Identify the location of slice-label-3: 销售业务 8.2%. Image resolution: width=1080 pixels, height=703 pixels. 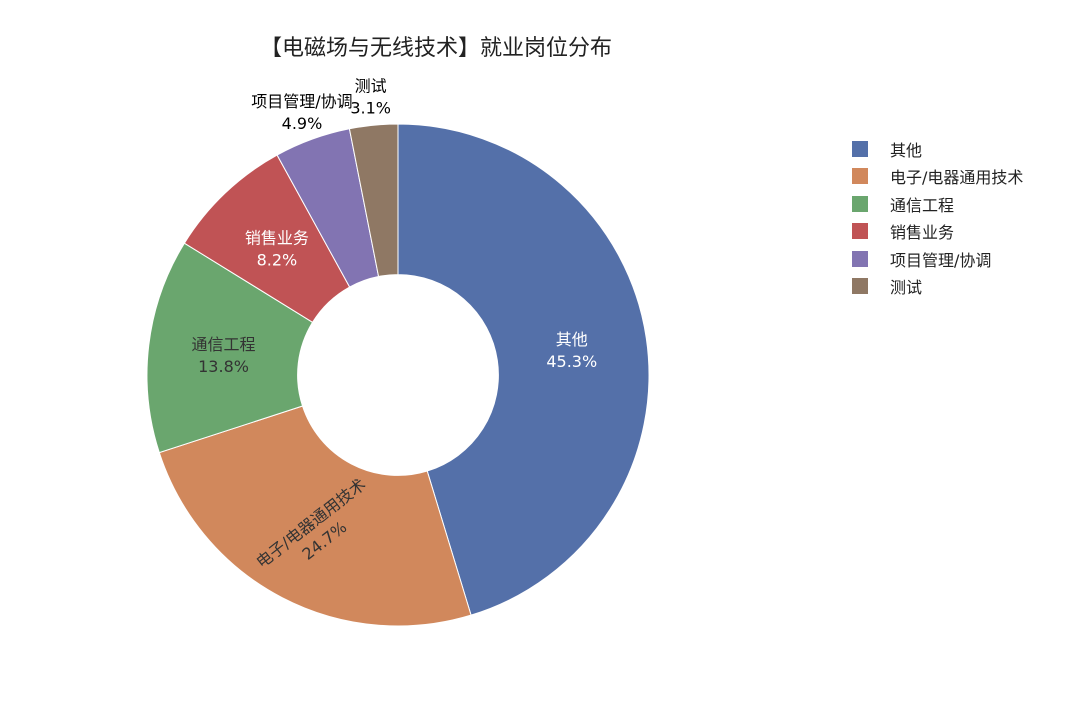
(277, 249).